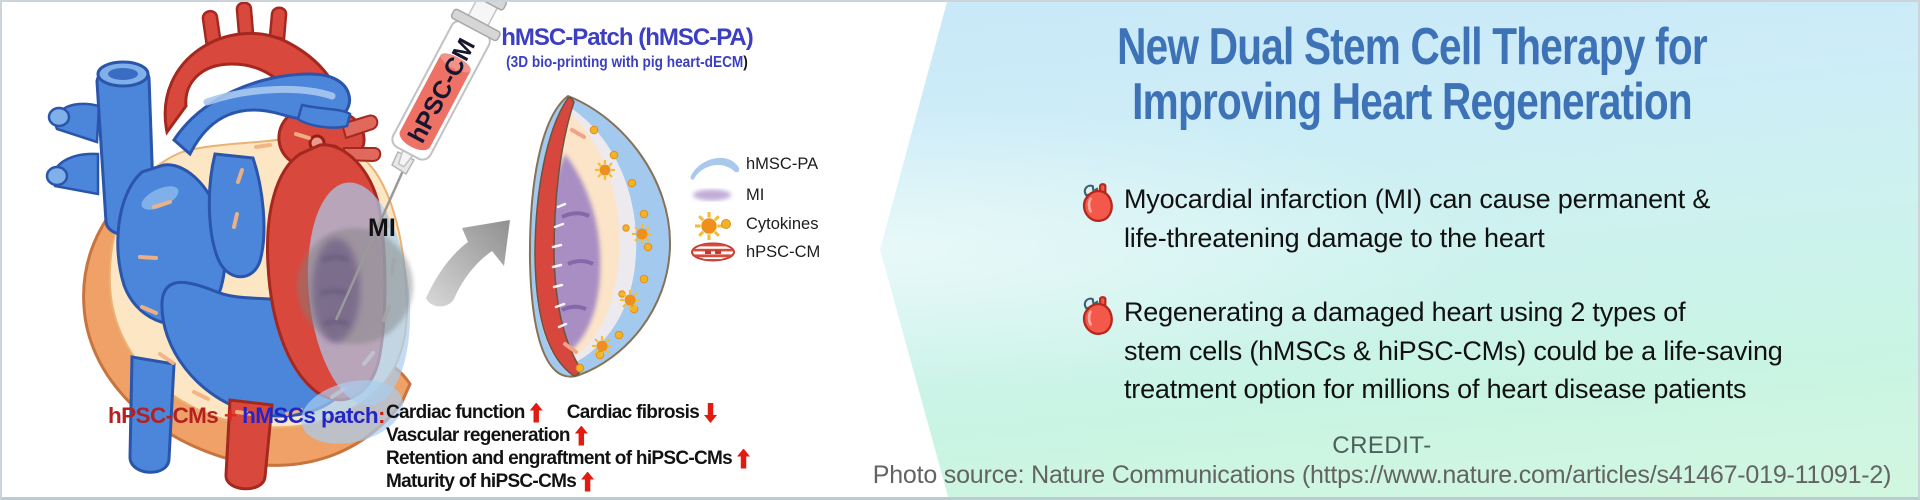 The height and width of the screenshot is (500, 1920). I want to click on outcome-row: Cardiac function Cardiac fibrosis, so click(568, 412).